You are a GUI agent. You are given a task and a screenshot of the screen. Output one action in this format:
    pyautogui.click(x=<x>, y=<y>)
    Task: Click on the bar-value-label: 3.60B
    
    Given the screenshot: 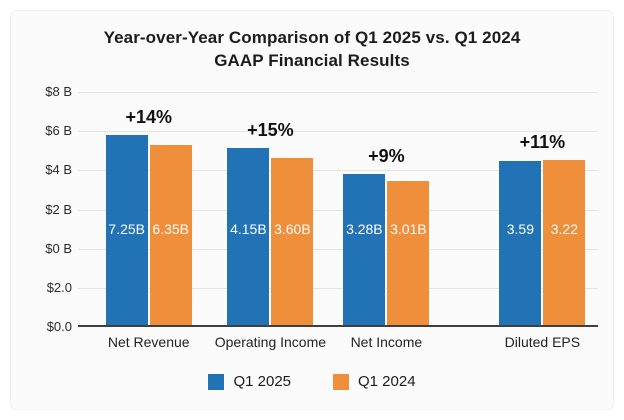 What is the action you would take?
    pyautogui.click(x=292, y=229)
    